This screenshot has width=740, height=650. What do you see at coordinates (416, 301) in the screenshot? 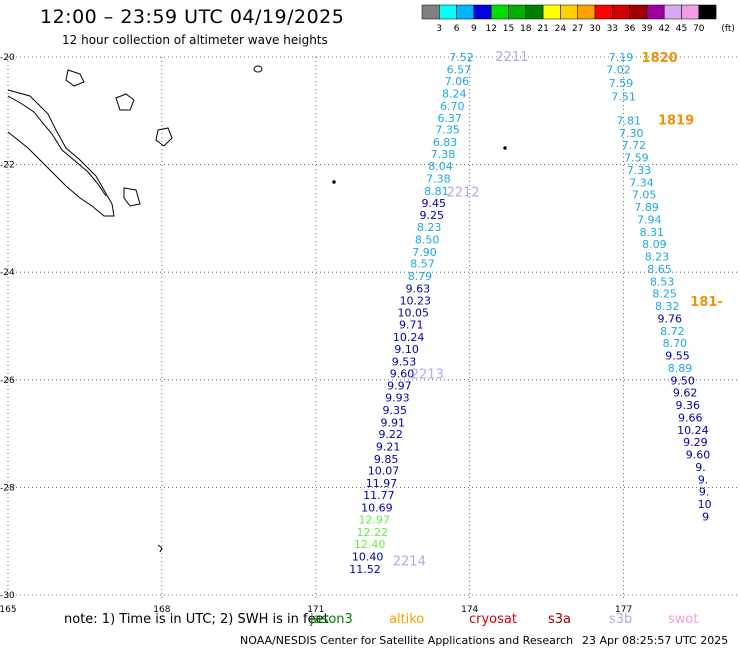
I see `wave-height-value: 10.23` at bounding box center [416, 301].